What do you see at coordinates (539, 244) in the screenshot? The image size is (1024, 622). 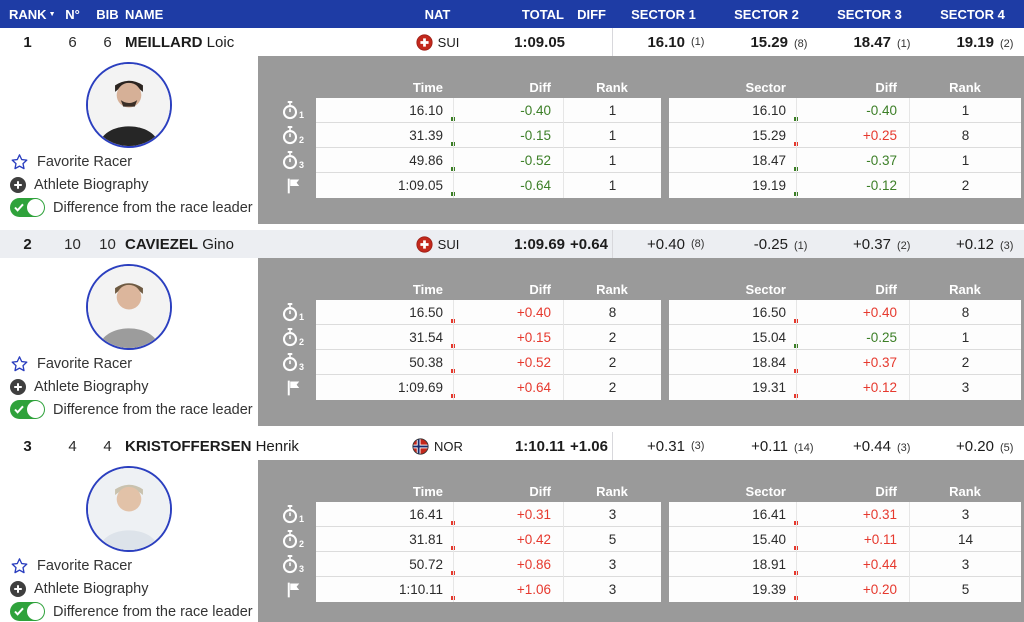 I see `total-time-cell: 1:09.69` at bounding box center [539, 244].